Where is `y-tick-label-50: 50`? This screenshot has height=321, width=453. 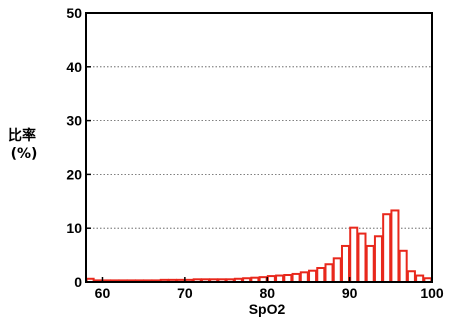
y-tick-label-50: 50 is located at coordinates (74, 13).